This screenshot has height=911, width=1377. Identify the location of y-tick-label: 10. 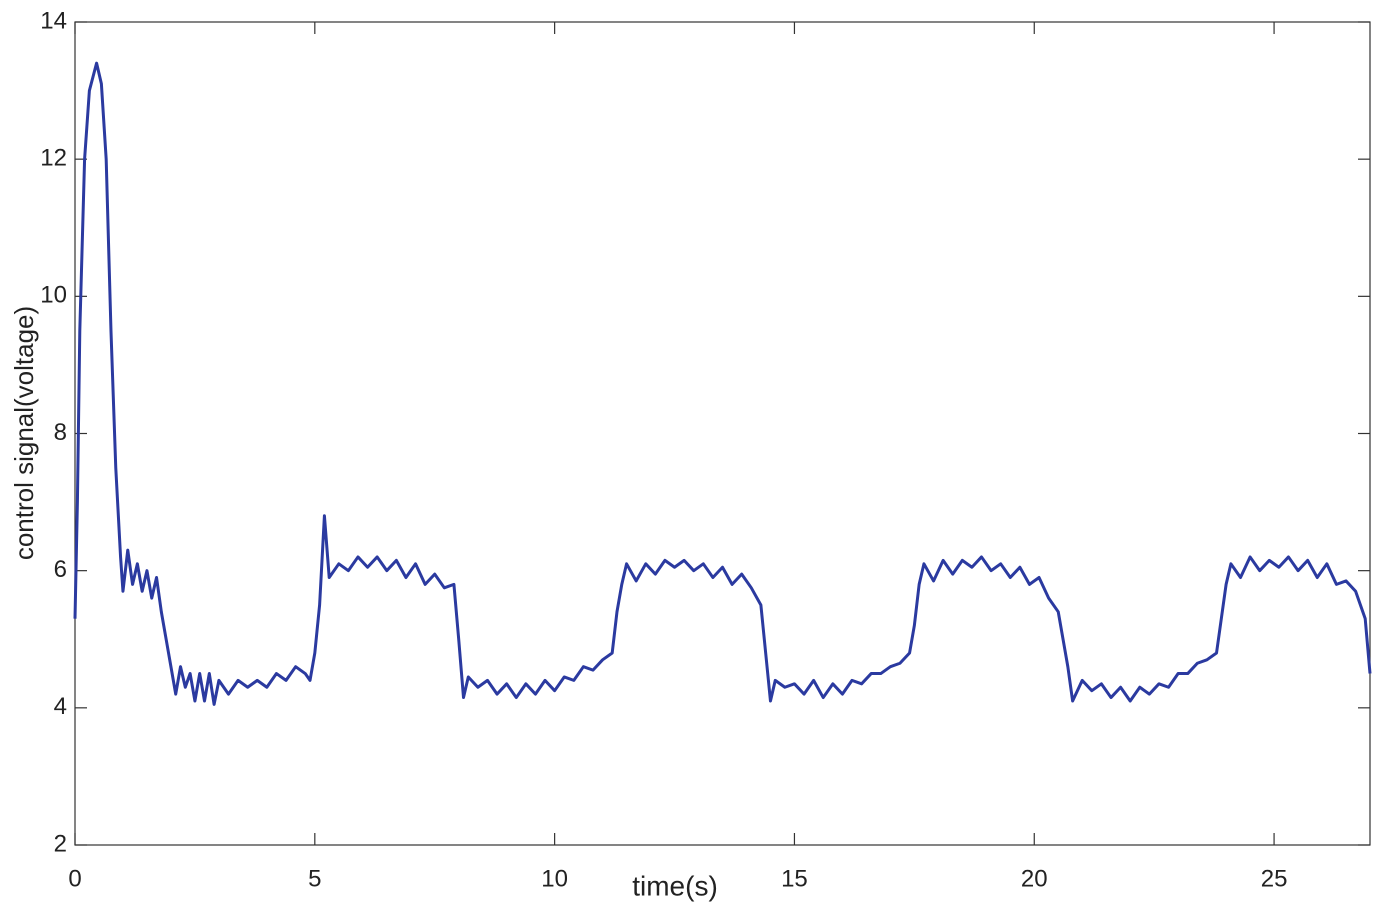
(53, 295).